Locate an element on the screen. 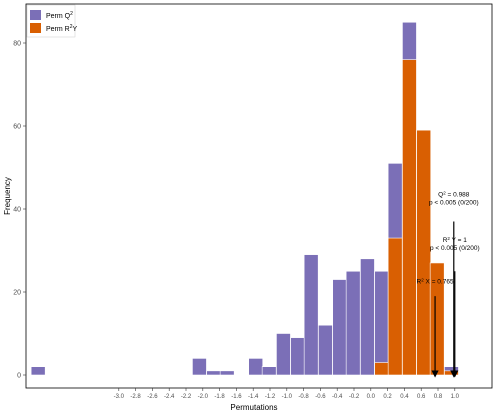  annotation-label-q2: Q2 = 0.988 is located at coordinates (454, 194).